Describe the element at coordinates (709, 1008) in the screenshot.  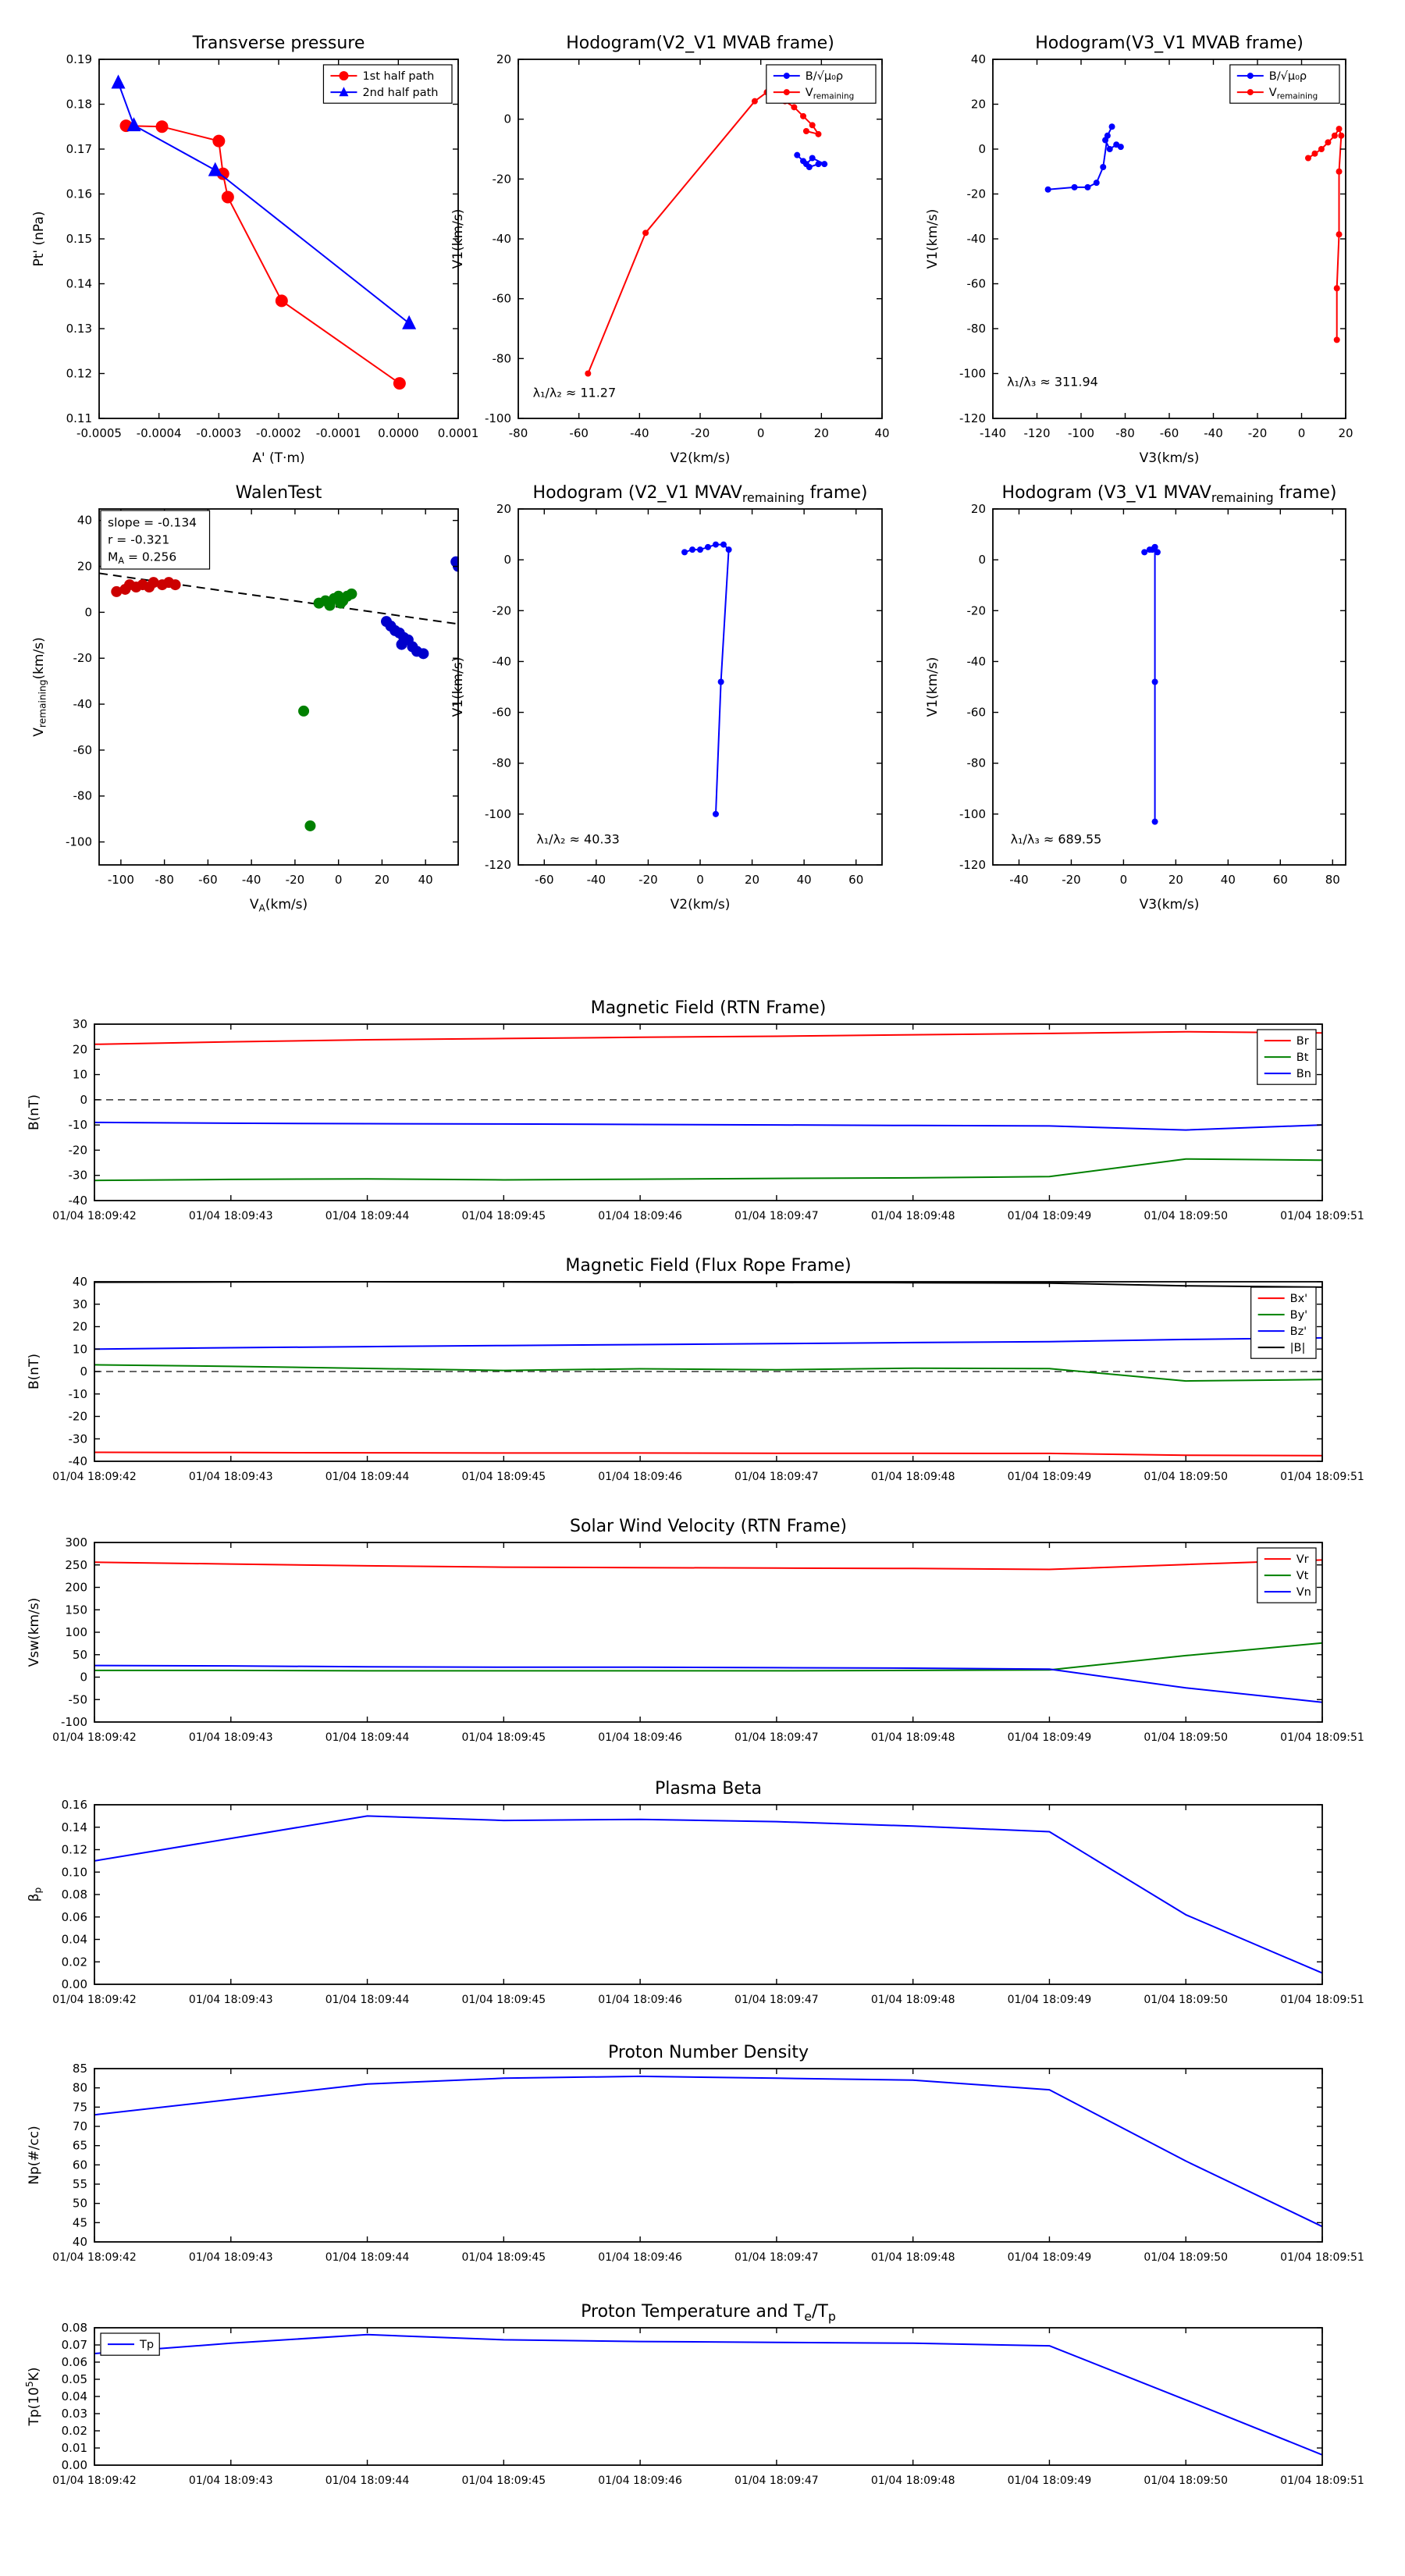
I see `panel-title: Magnetic Field (RTN Frame)` at that location.